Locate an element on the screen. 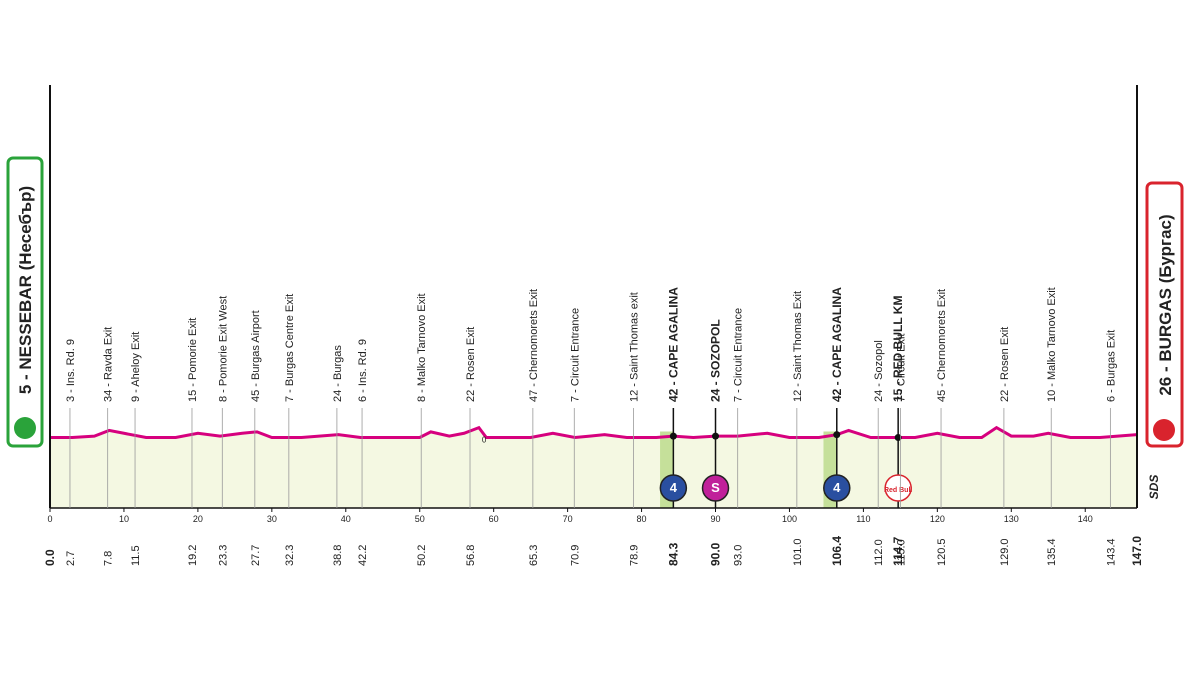 This screenshot has width=1200, height=675. distance-label: 84.3 is located at coordinates (673, 554).